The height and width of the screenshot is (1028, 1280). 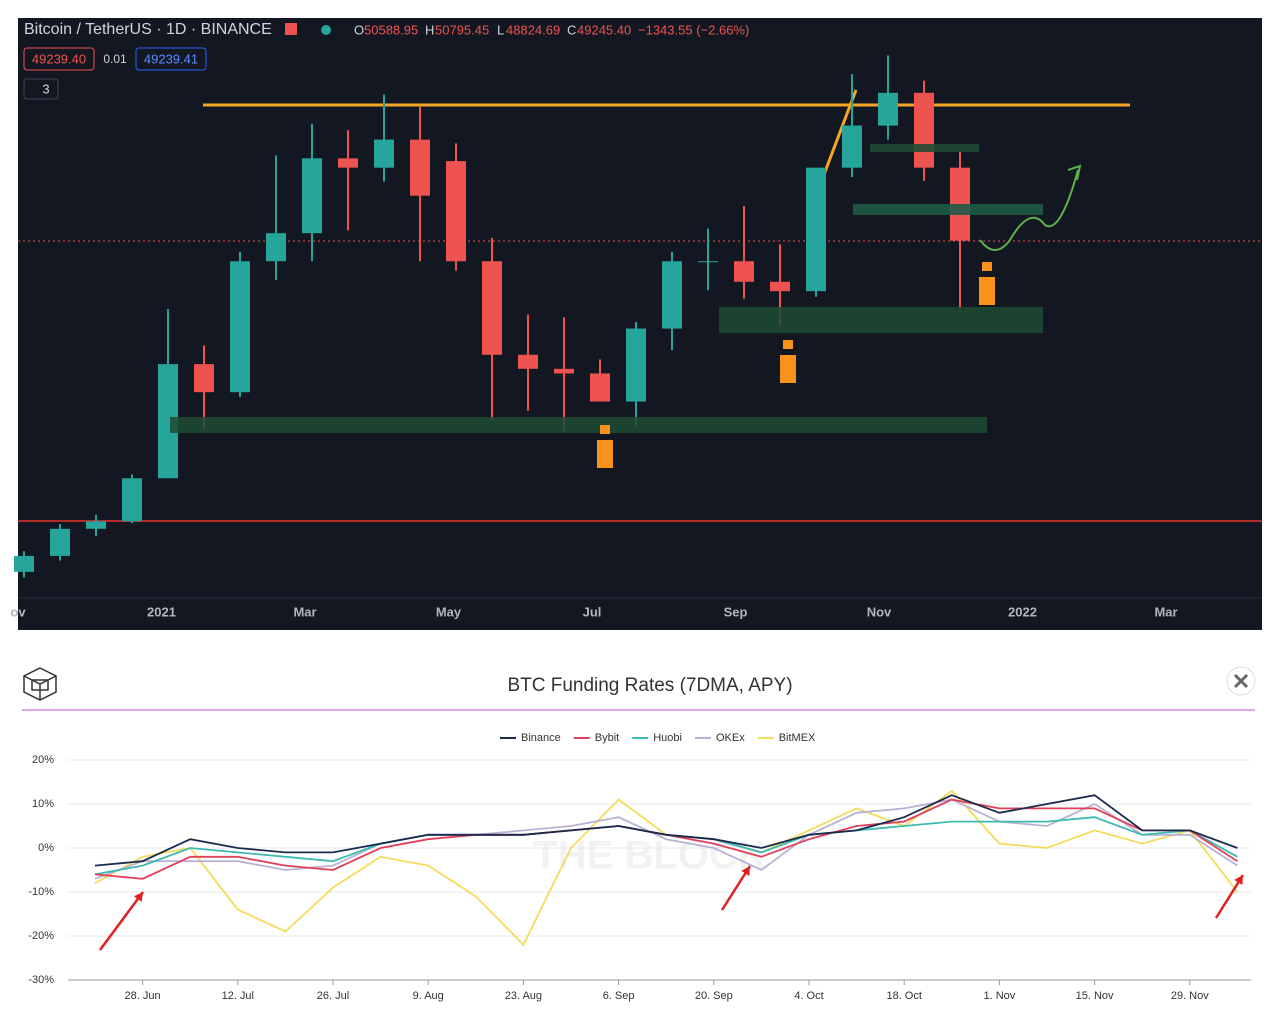 I want to click on y-tick-label: -20%, so click(x=41, y=936).